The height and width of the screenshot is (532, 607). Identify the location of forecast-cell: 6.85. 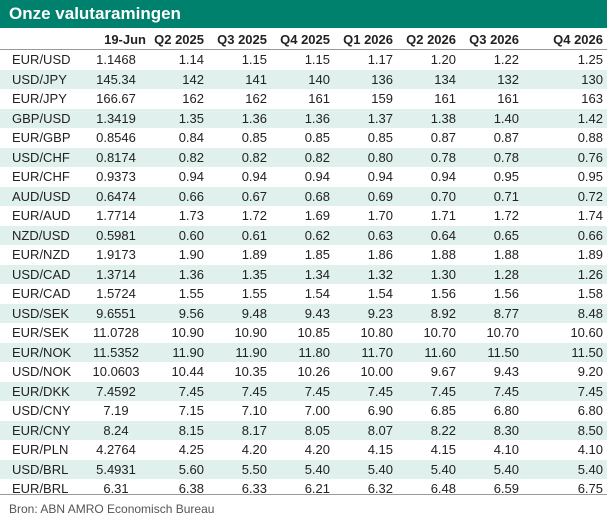
(428, 411).